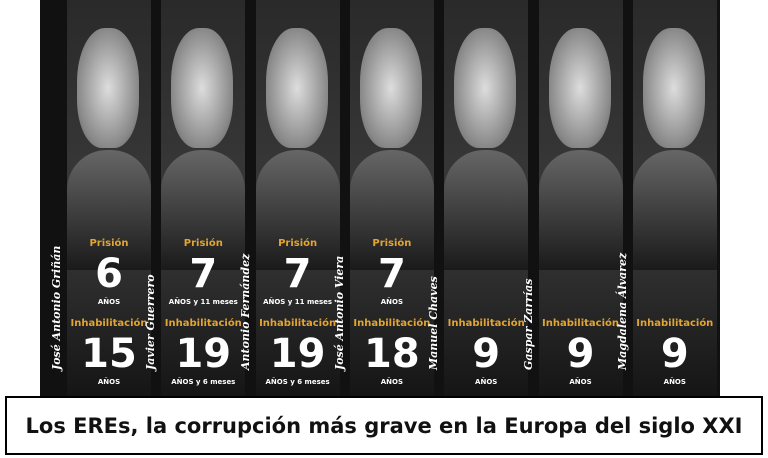 The height and width of the screenshot is (458, 768). I want to click on person-name: José Antonio Griñán, so click(56, 307).